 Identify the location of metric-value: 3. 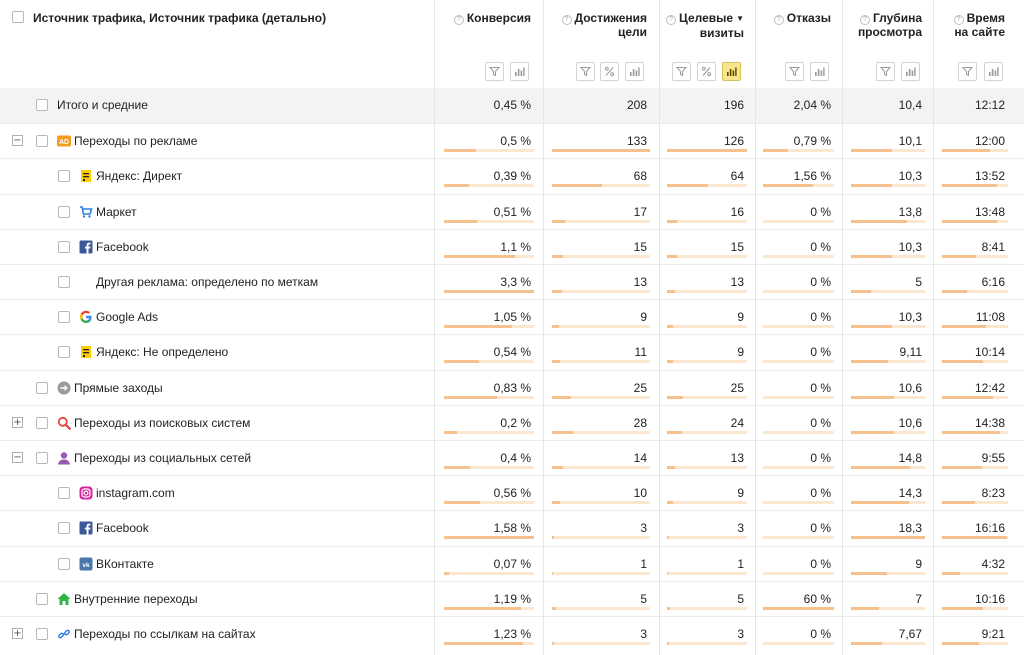
(643, 528).